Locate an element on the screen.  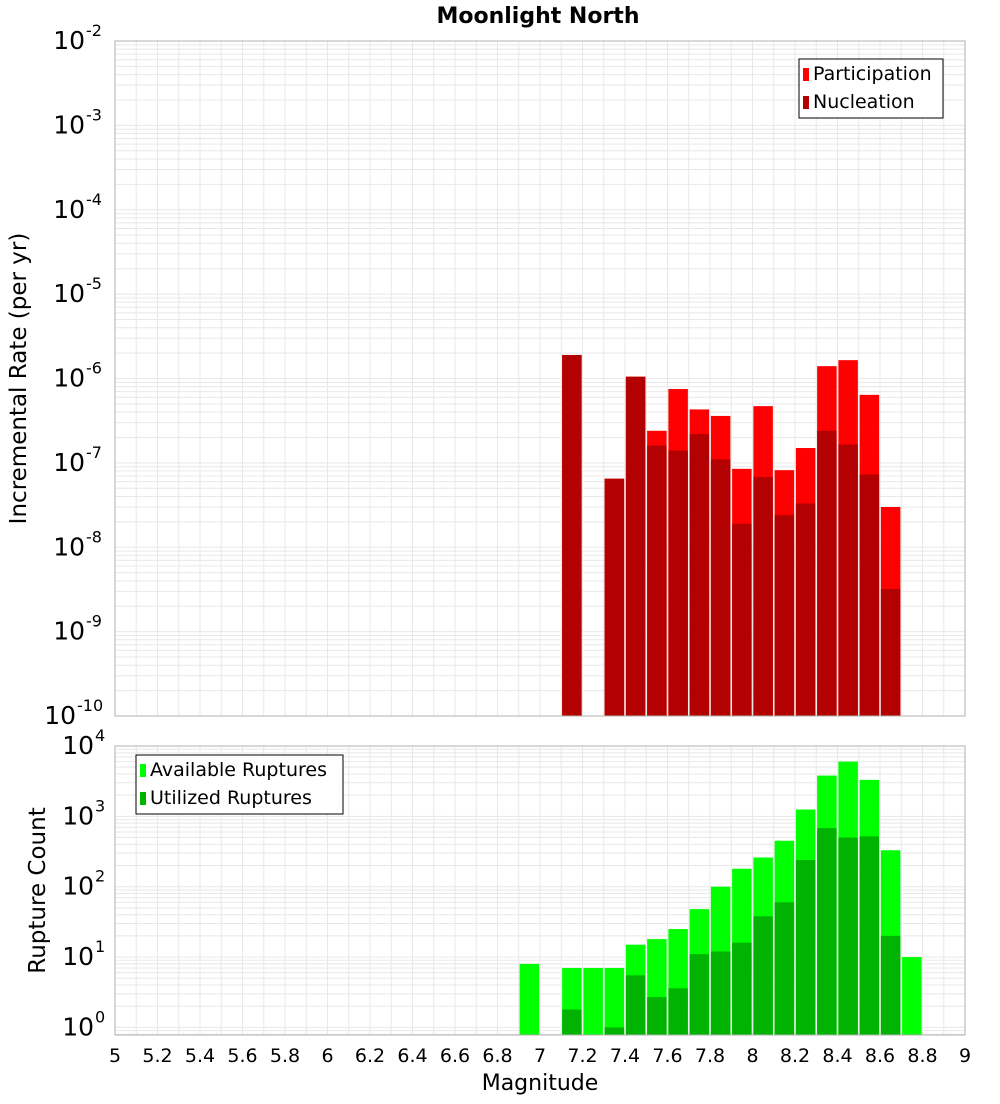
y-tick-label: 10 -9 is located at coordinates (77, 629).